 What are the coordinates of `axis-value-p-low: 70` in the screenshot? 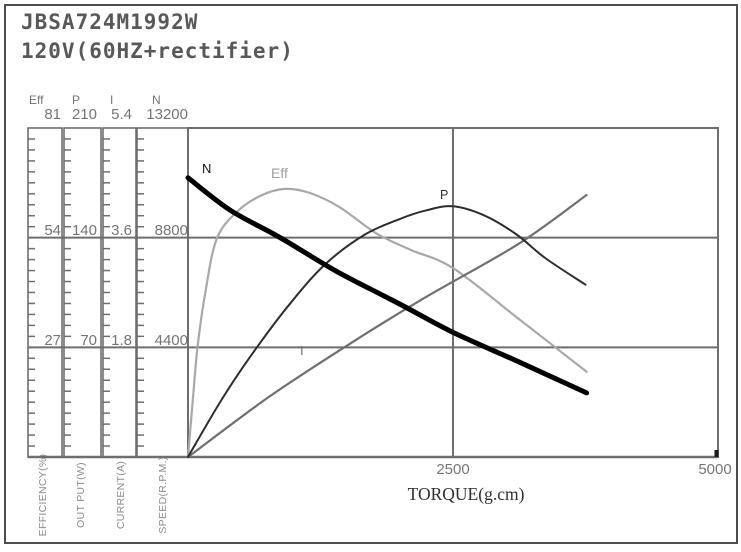 It's located at (88, 340).